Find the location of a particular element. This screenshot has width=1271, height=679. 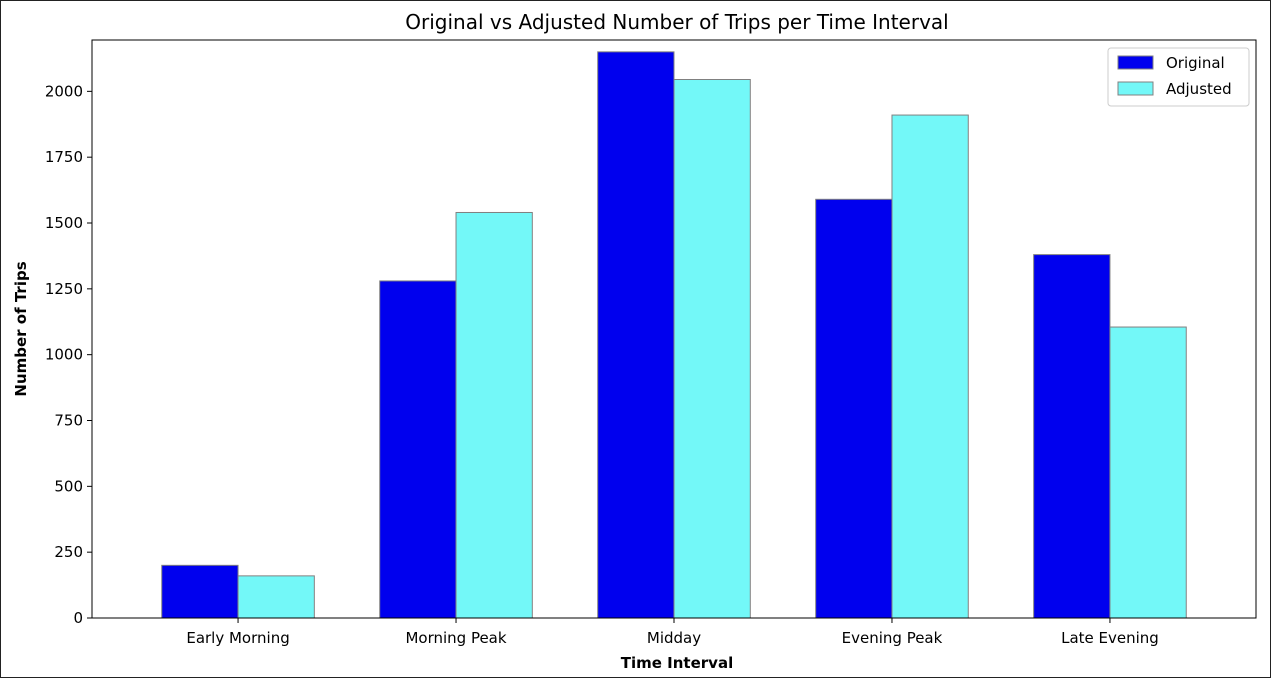

bar-adjusted-evening-peak is located at coordinates (930, 366).